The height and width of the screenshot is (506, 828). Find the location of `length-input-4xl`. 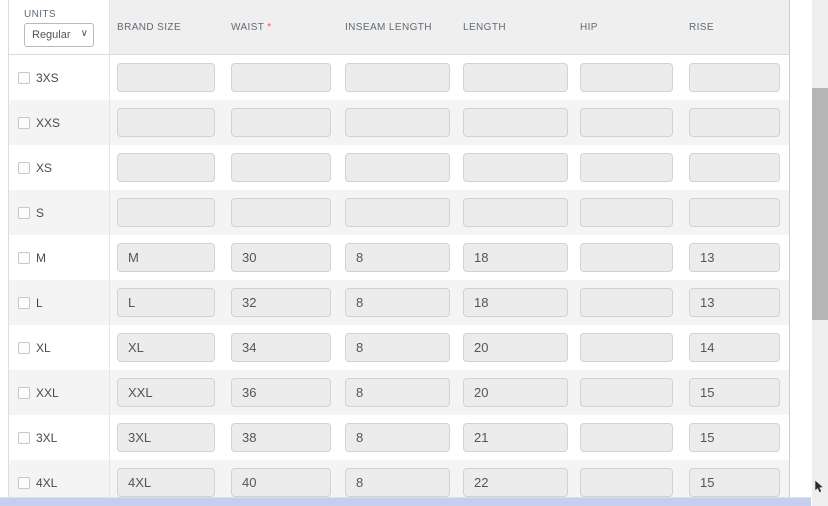

length-input-4xl is located at coordinates (515, 482).